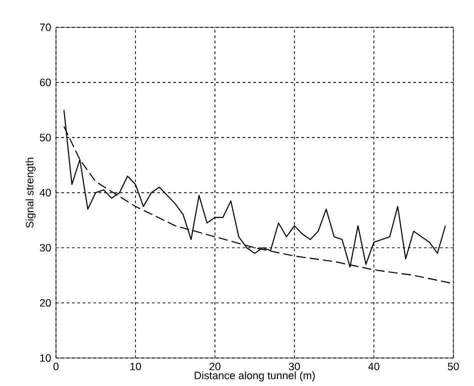  Describe the element at coordinates (254, 376) in the screenshot. I see `x-axis-title: Distance along tunnel (m)` at that location.